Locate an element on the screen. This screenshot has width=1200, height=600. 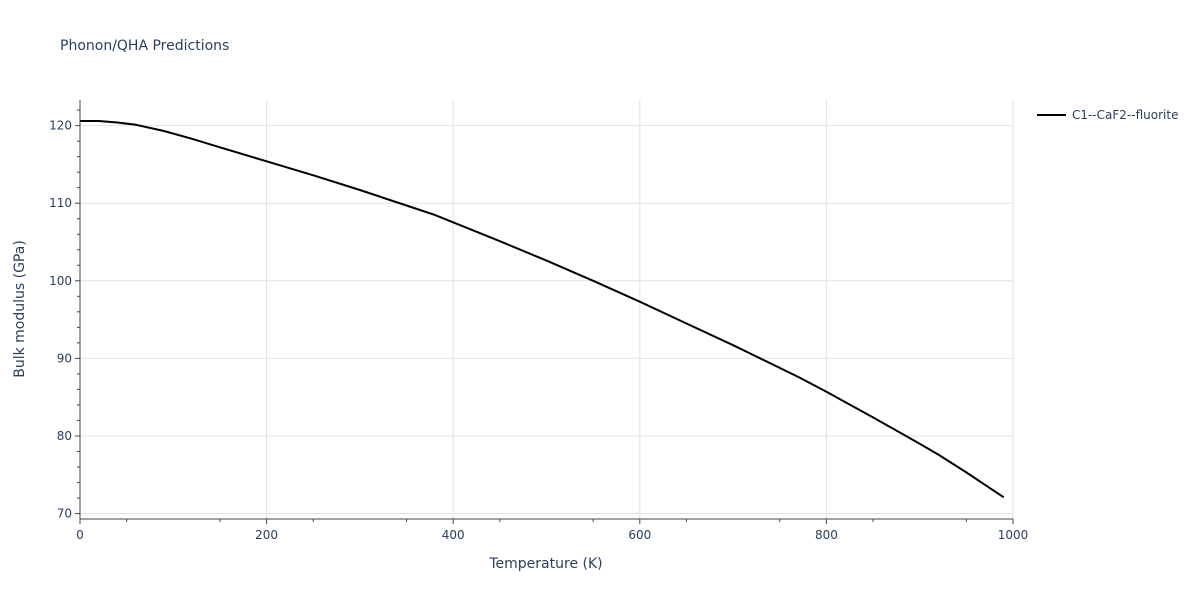
y-tick-label: 120 is located at coordinates (60, 126).